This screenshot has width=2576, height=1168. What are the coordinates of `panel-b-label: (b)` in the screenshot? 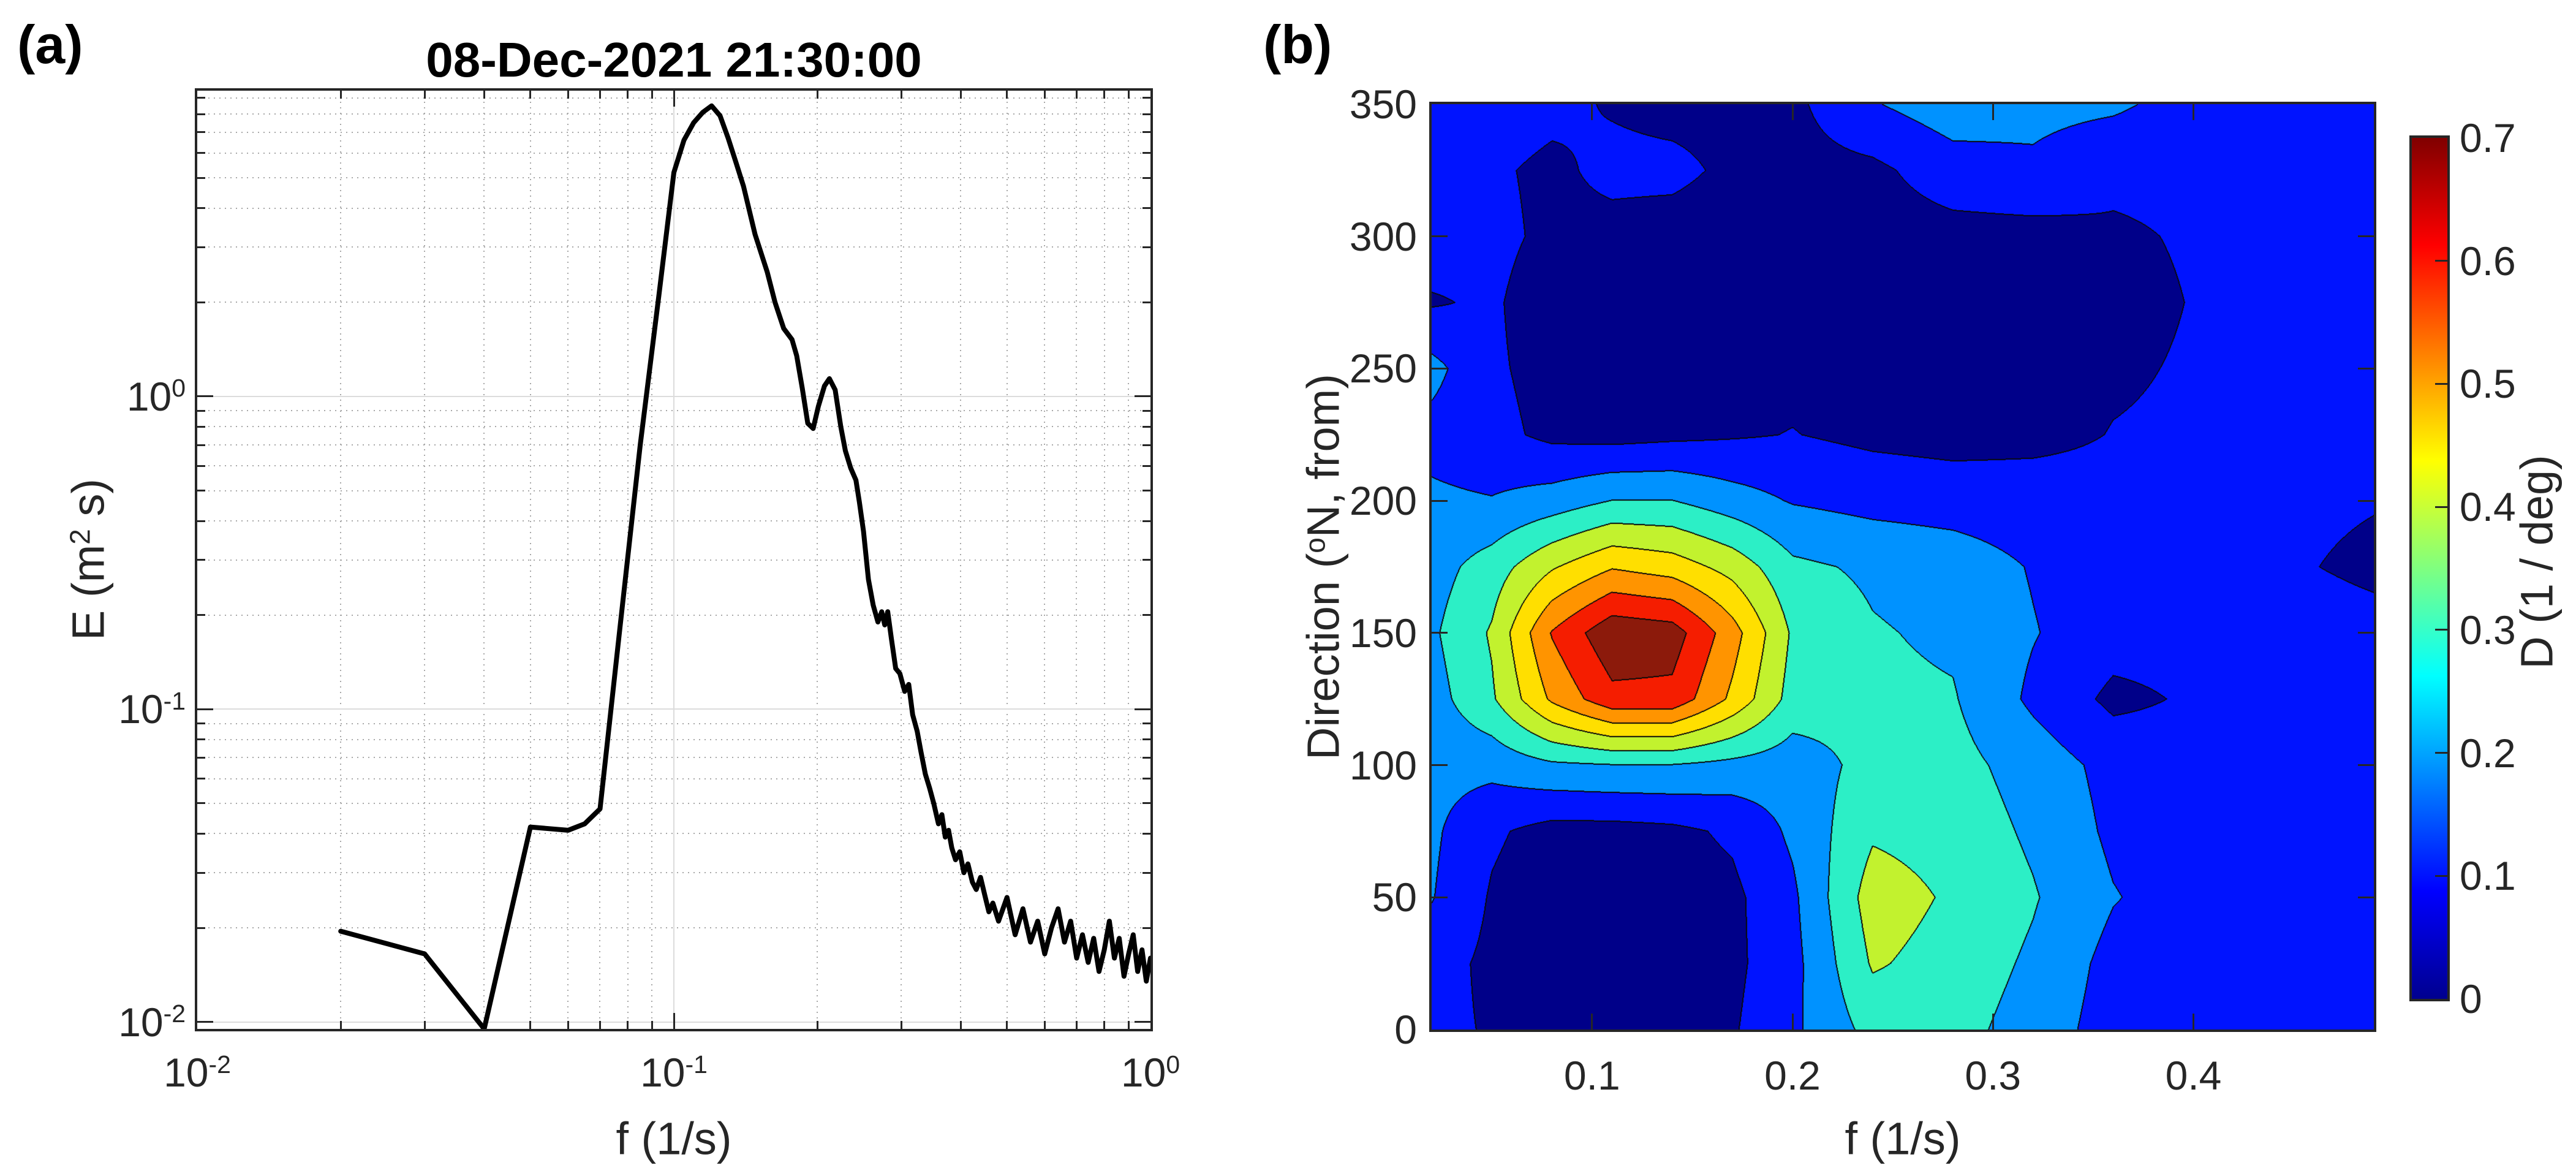 It's located at (1297, 44).